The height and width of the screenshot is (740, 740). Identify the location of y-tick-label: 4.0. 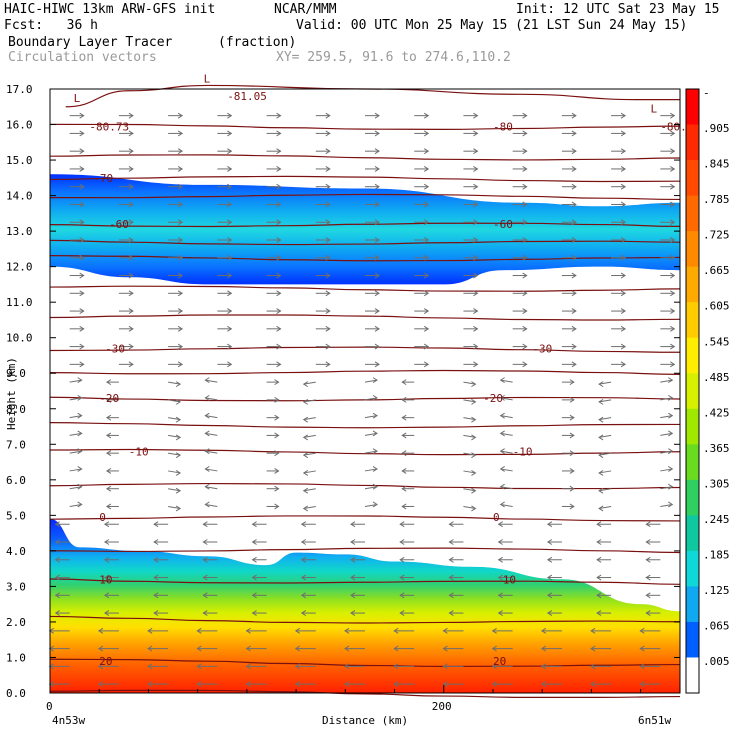
(16, 551).